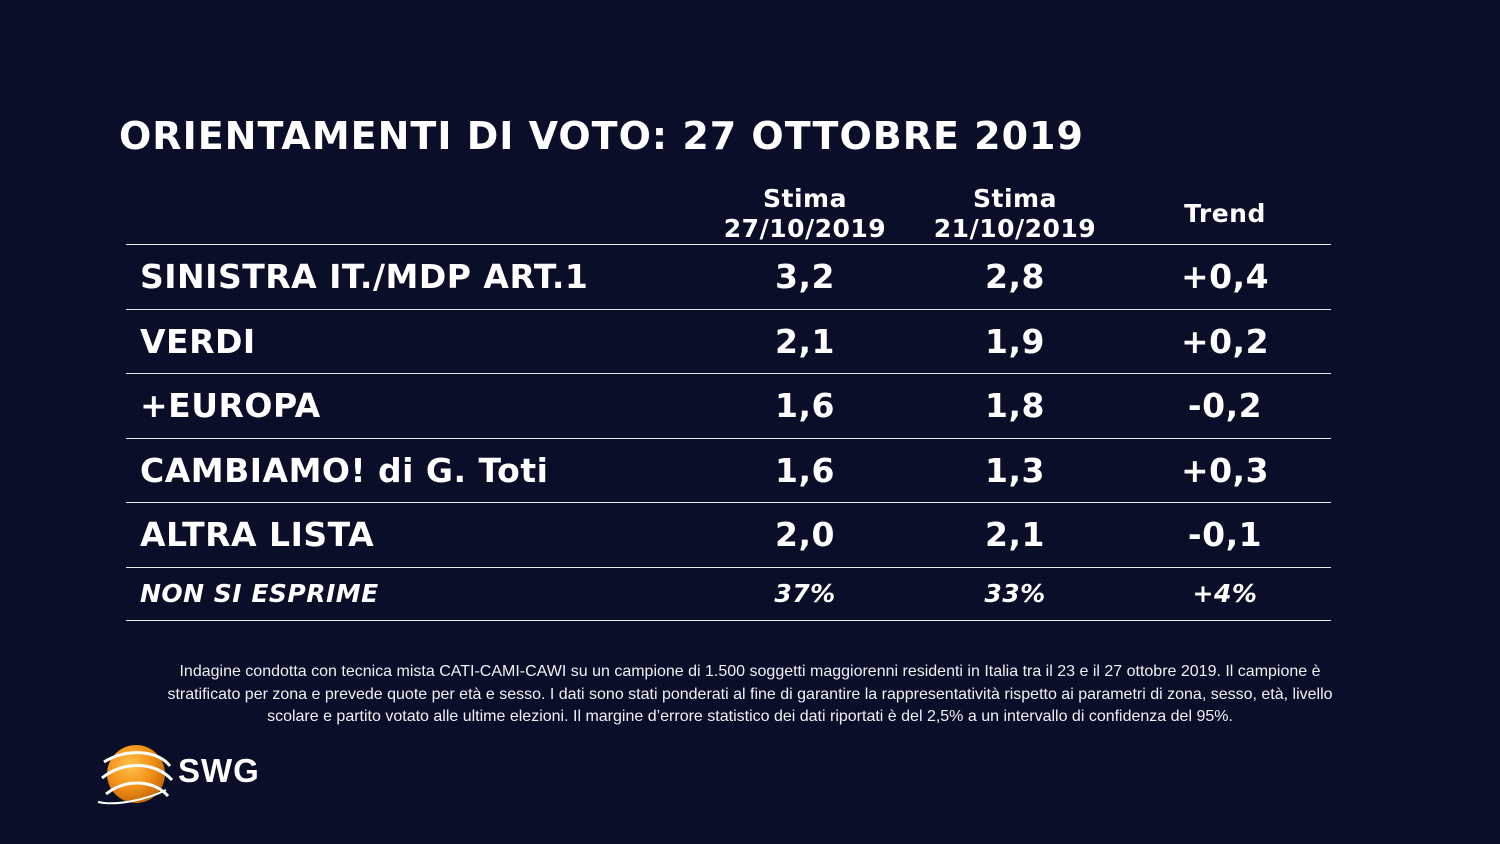  Describe the element at coordinates (257, 535) in the screenshot. I see `party-name: ALTRA LISTA` at that location.